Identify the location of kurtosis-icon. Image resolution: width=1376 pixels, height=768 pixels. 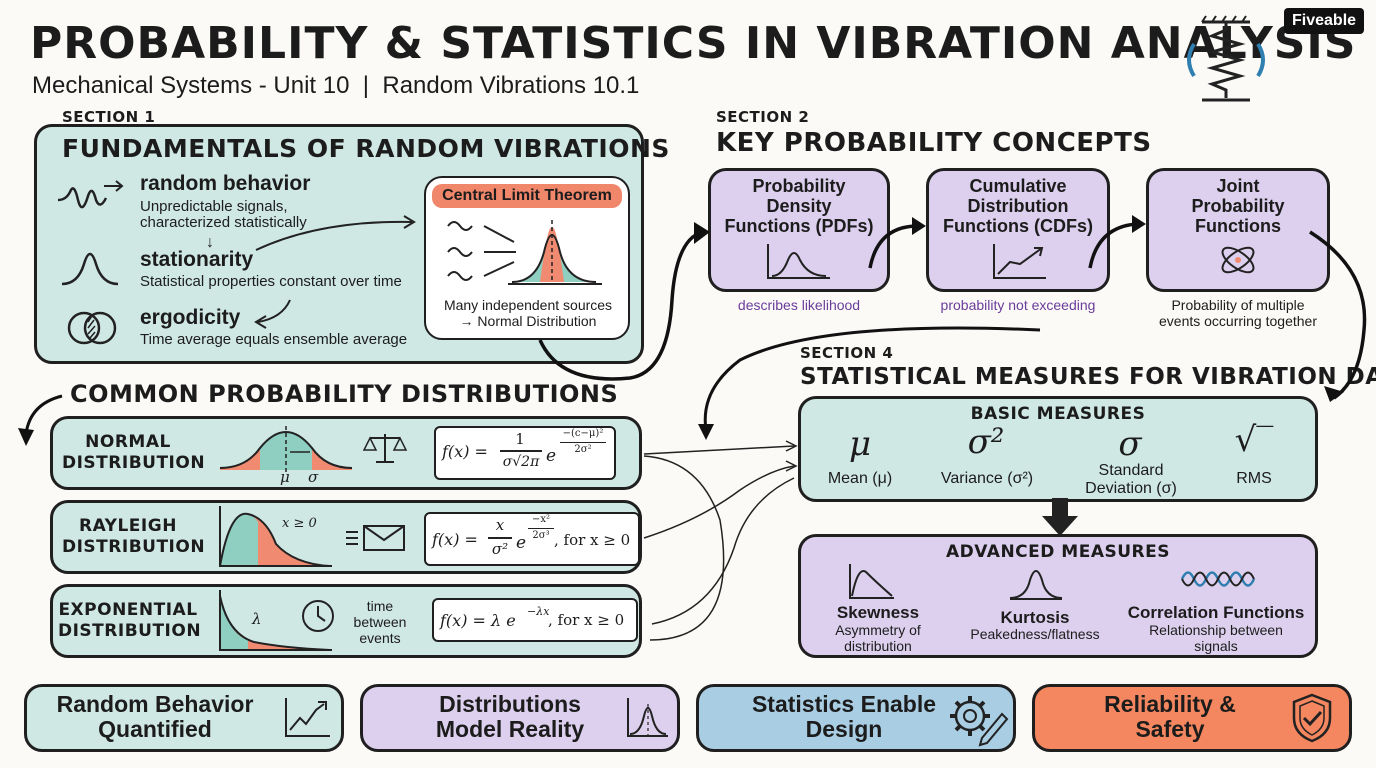
(1036, 585).